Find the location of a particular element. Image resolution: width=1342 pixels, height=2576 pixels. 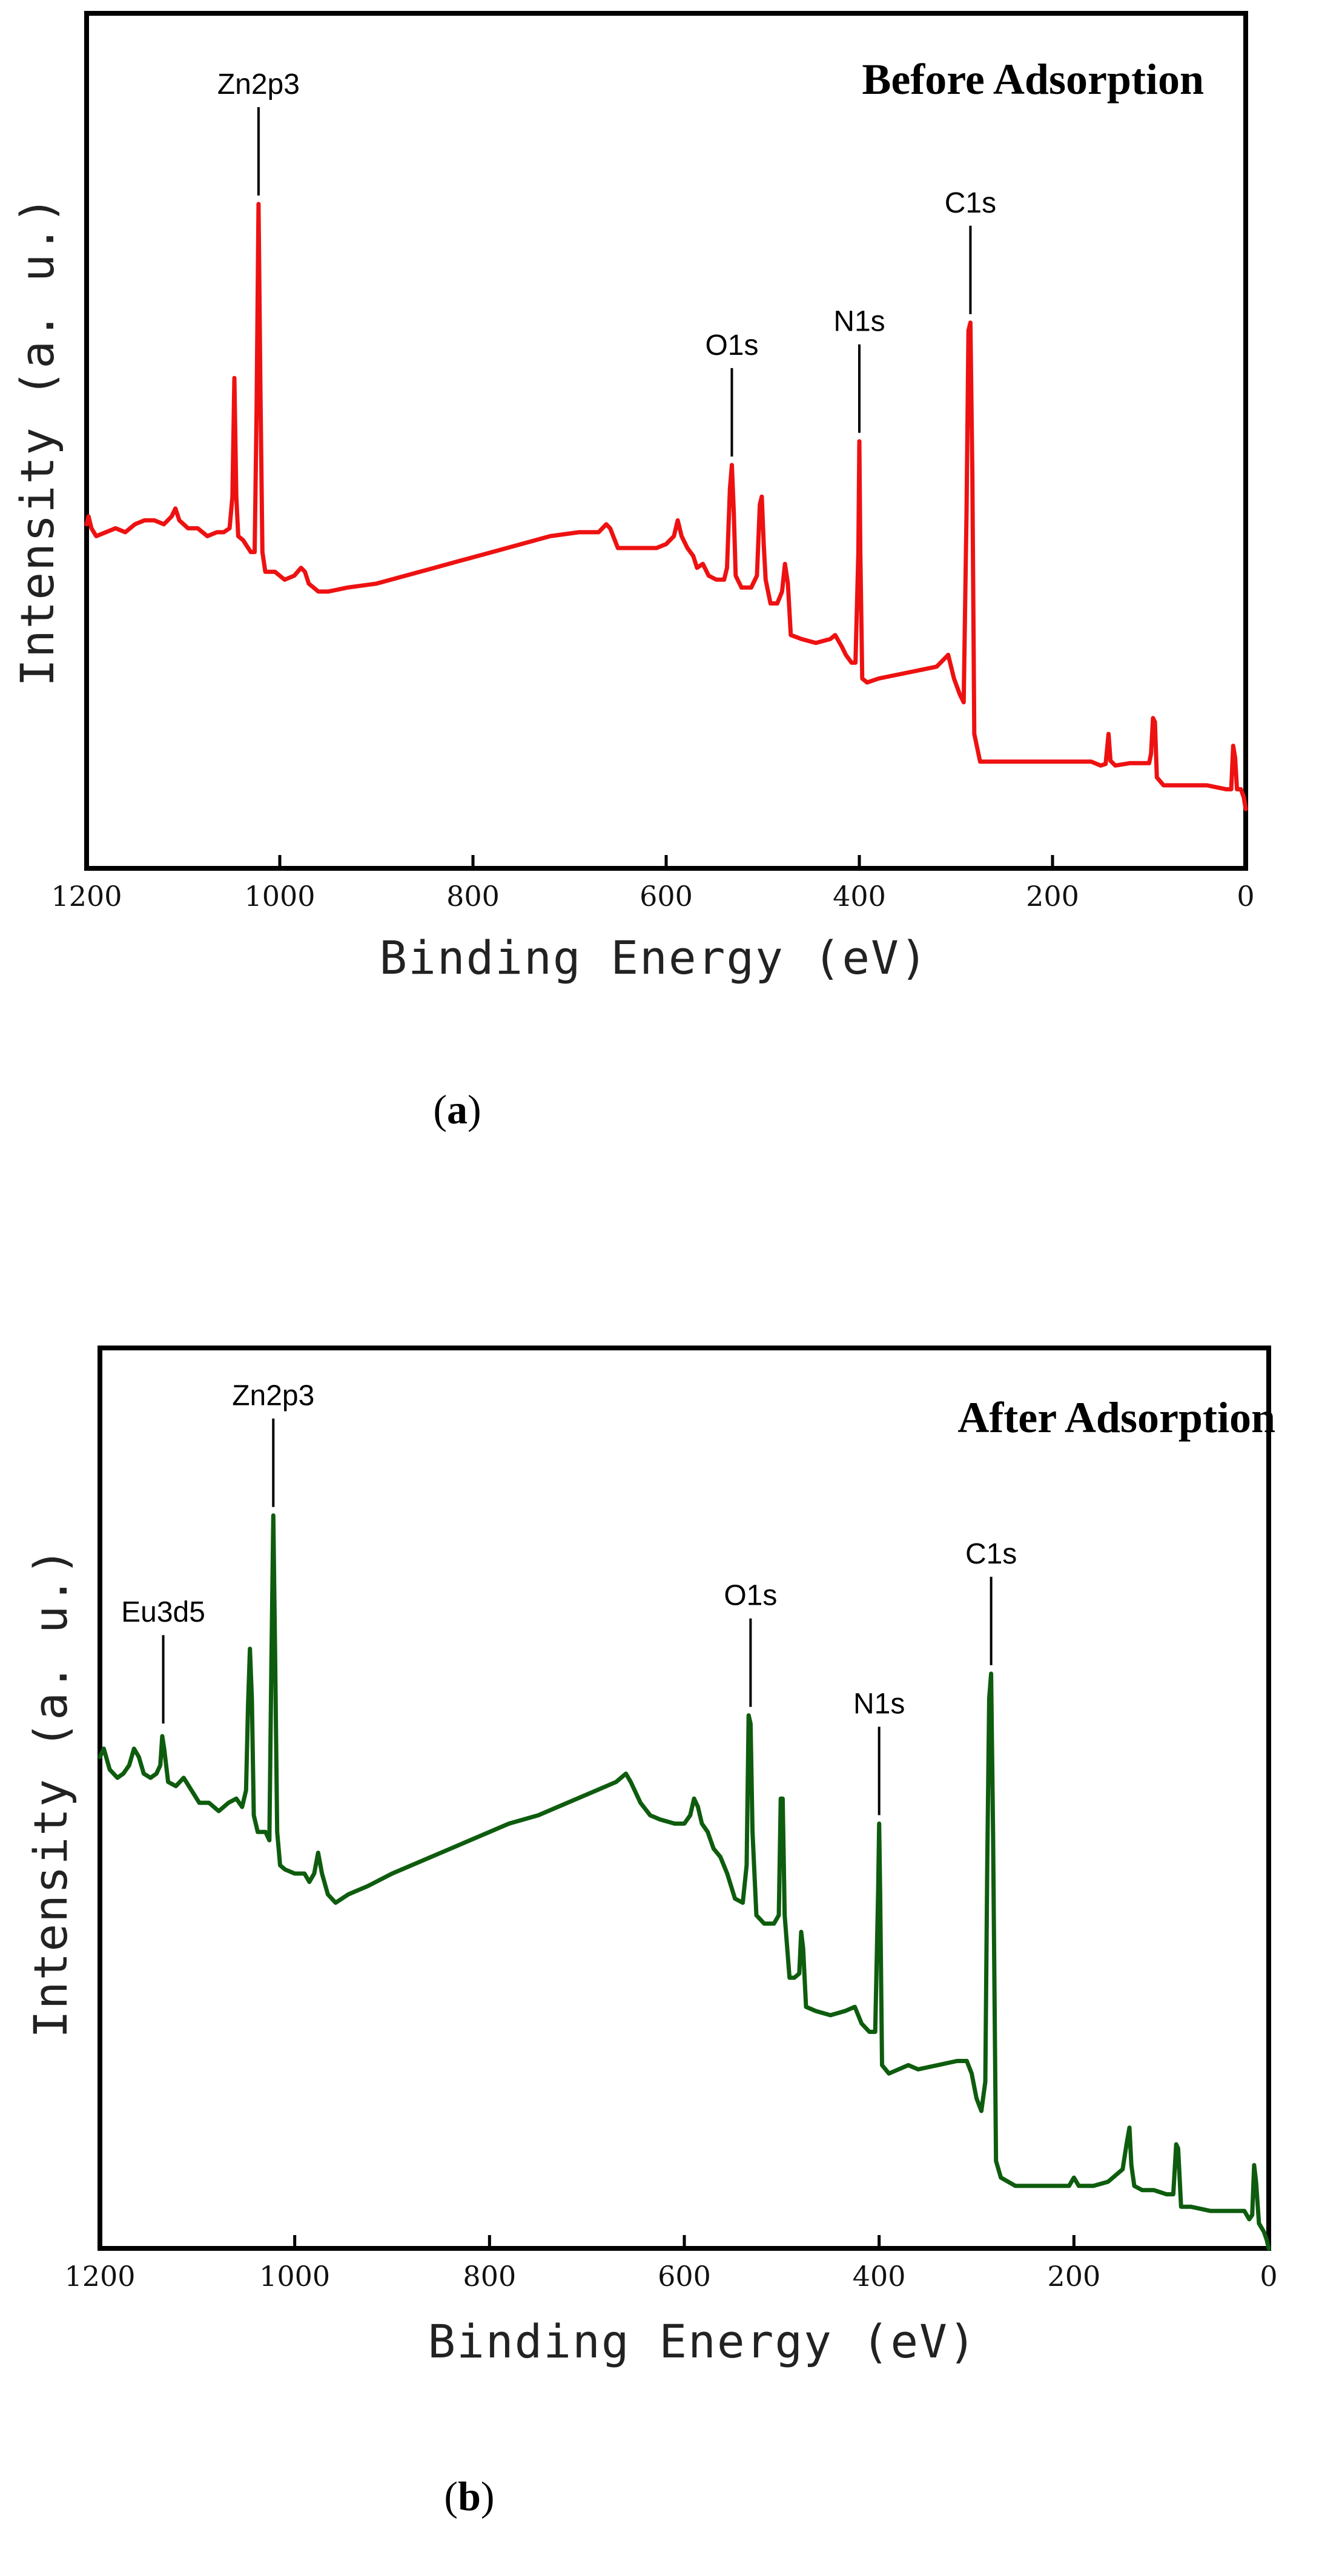

peak-label: Eu3d5 is located at coordinates (163, 1612).